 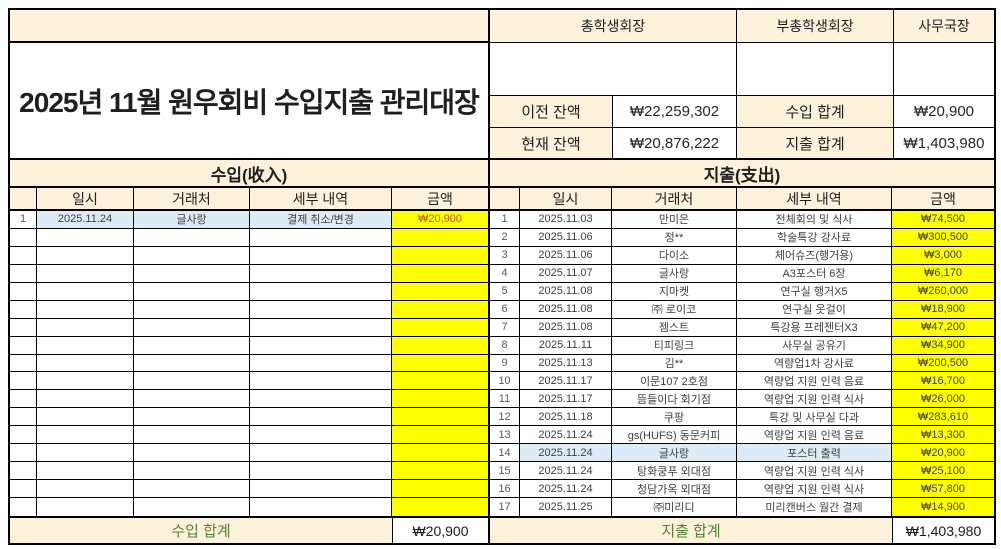 What do you see at coordinates (814, 273) in the screenshot?
I see `cell-detail: A3포스터 6장` at bounding box center [814, 273].